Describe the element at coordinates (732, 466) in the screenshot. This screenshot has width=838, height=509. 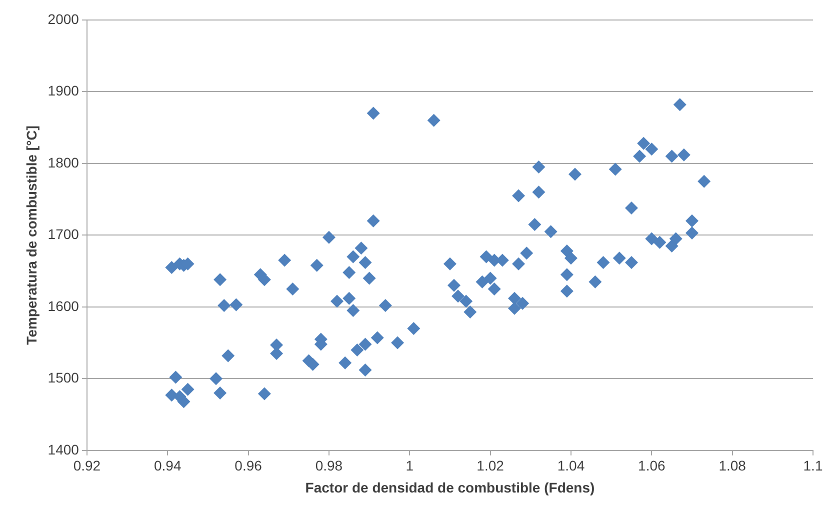
I see `x-tick-label: 1.08` at that location.